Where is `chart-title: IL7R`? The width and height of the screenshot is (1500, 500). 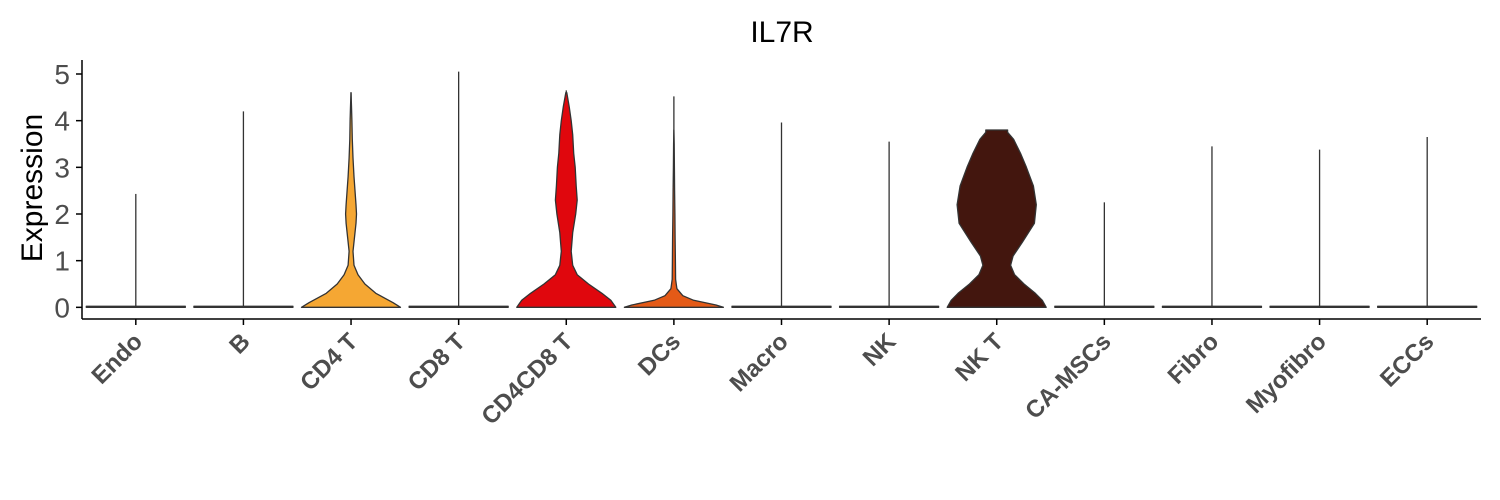 chart-title: IL7R is located at coordinates (781, 32).